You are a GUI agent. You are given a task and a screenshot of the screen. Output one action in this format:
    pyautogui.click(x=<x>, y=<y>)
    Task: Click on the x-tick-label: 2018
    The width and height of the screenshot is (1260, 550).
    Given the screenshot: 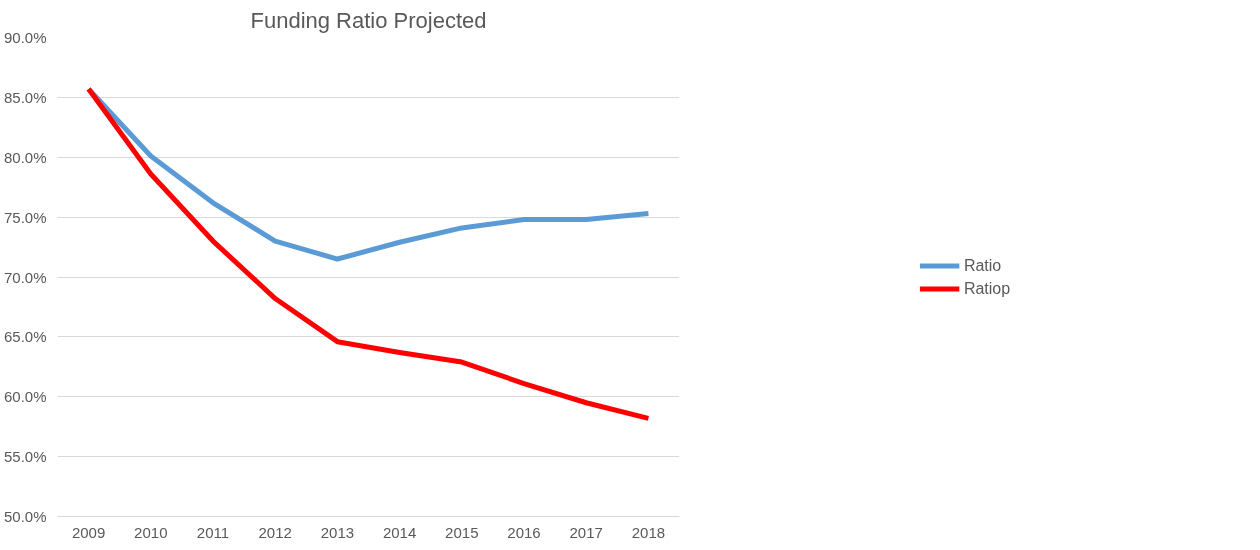 What is the action you would take?
    pyautogui.click(x=648, y=532)
    